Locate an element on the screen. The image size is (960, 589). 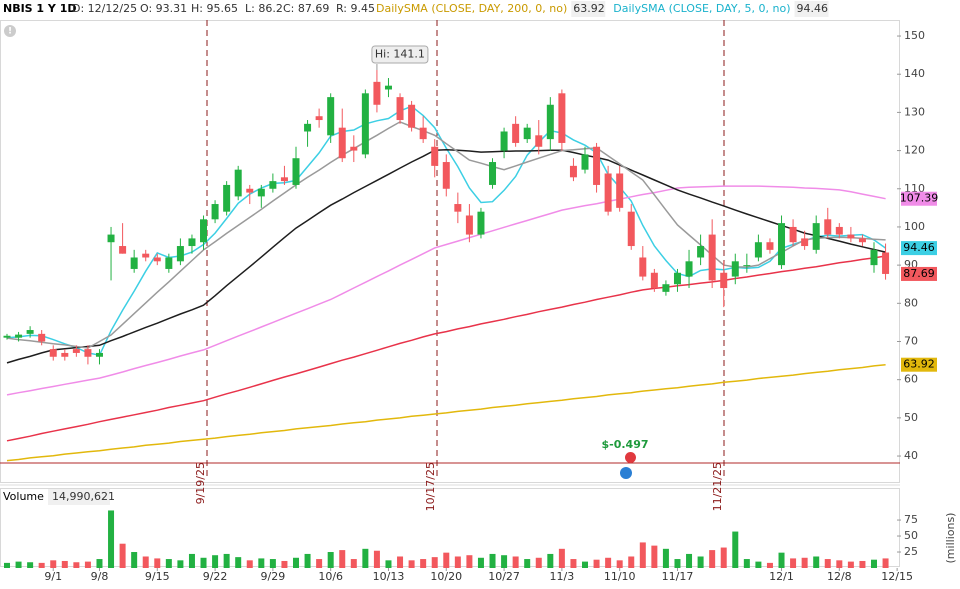
volume-y-tick-label: 25 is located at coordinates (911, 551).